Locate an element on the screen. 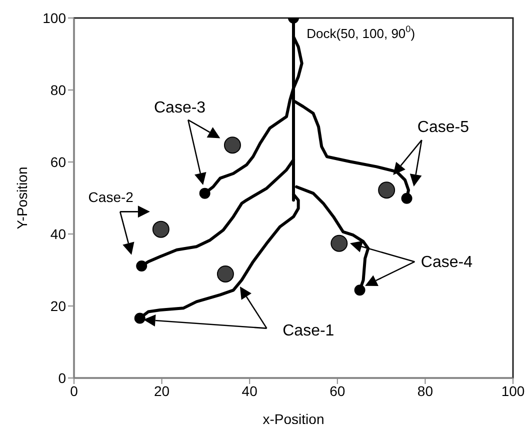 Image resolution: width=529 pixels, height=432 pixels. y-tick-label: 40 is located at coordinates (58, 234).